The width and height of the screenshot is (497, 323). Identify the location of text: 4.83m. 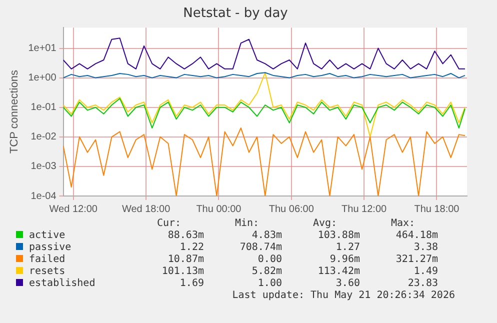
(266, 236).